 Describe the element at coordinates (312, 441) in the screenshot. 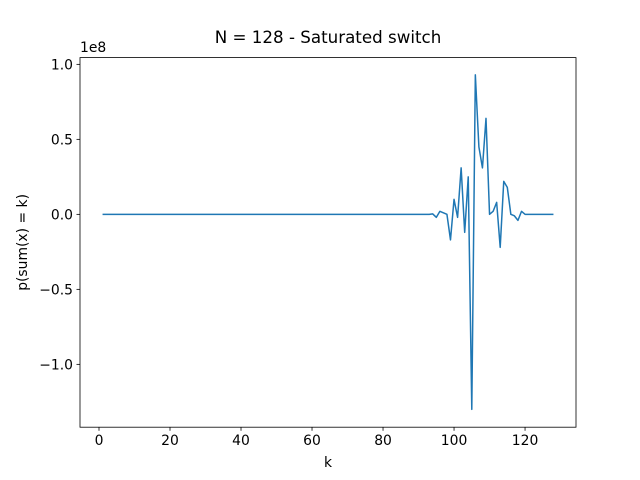

I see `x-tick-label: 60` at that location.